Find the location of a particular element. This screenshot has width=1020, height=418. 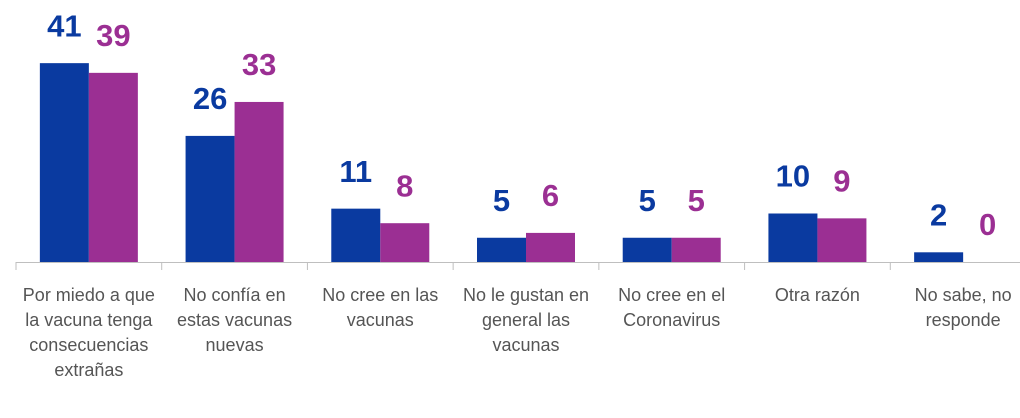

value-label: 41 is located at coordinates (64, 25).